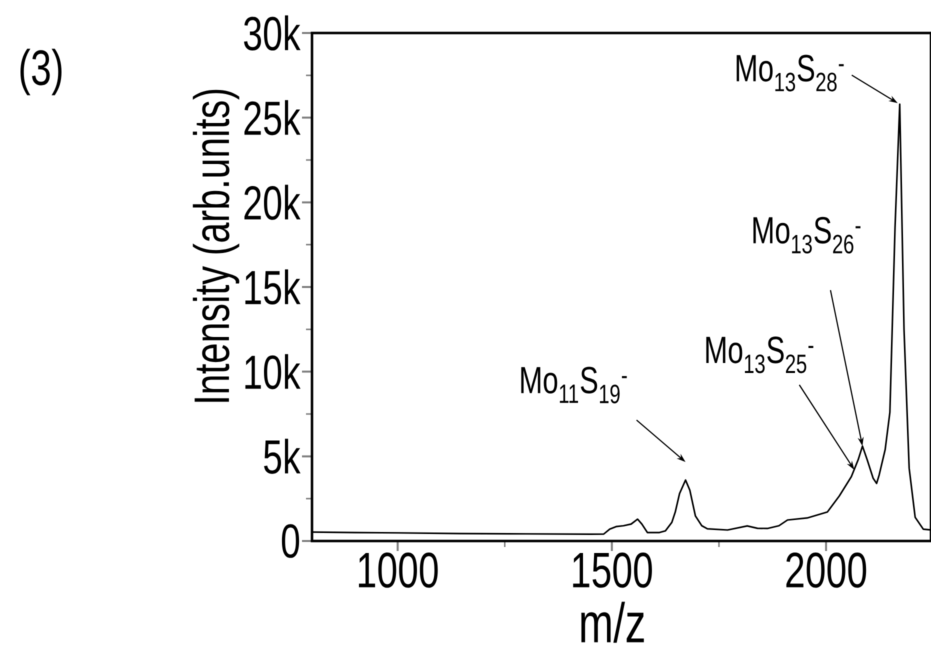 Image resolution: width=931 pixels, height=653 pixels. I want to click on y-tick-label: 10k, so click(273, 372).